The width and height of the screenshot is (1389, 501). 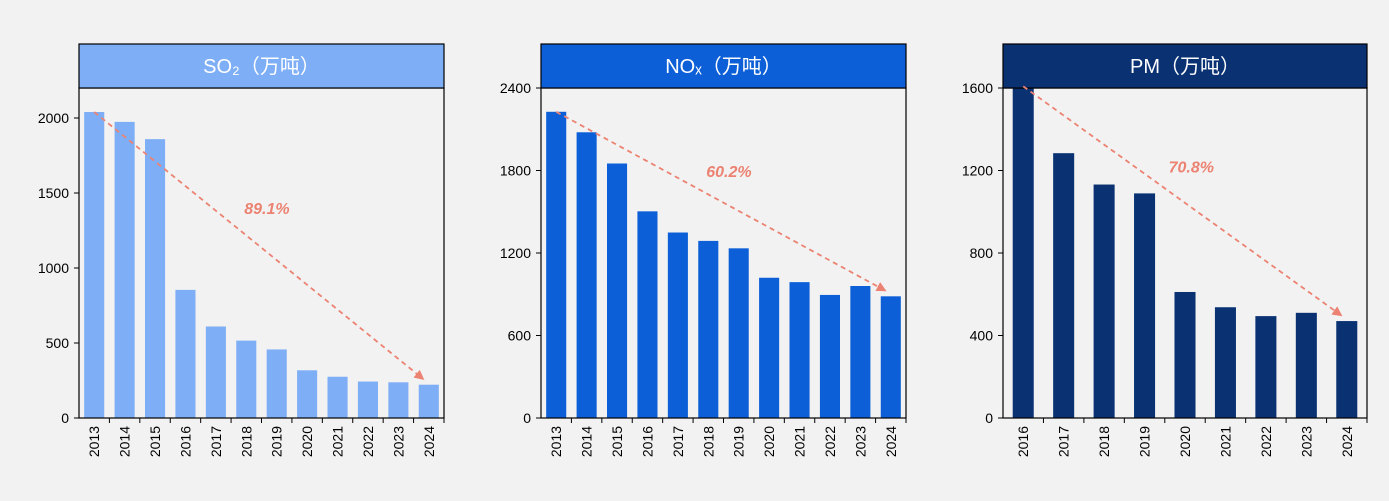 I want to click on chart-title: PM（万吨）, so click(x=1185, y=66).